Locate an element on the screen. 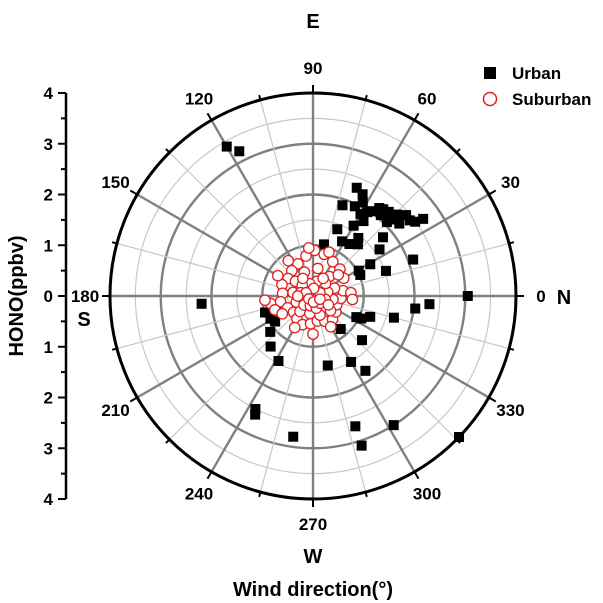 The width and height of the screenshot is (603, 603). angle-tick-label: 270 is located at coordinates (313, 524).